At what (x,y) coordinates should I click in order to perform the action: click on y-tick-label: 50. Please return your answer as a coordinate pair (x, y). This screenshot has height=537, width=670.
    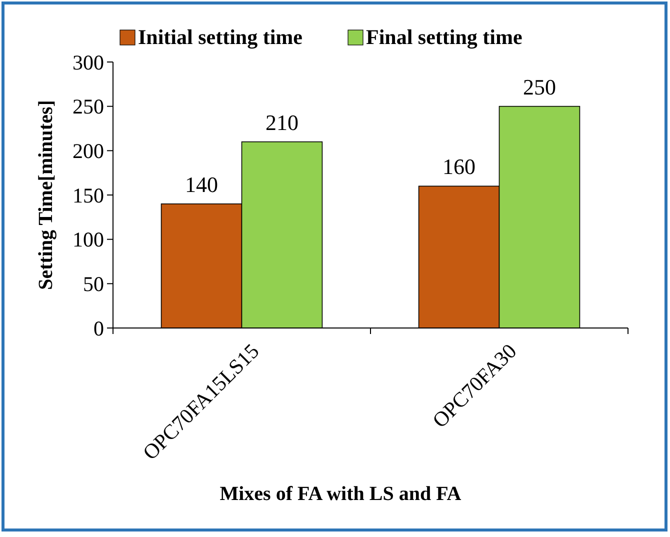
    Looking at the image, I should click on (93, 284).